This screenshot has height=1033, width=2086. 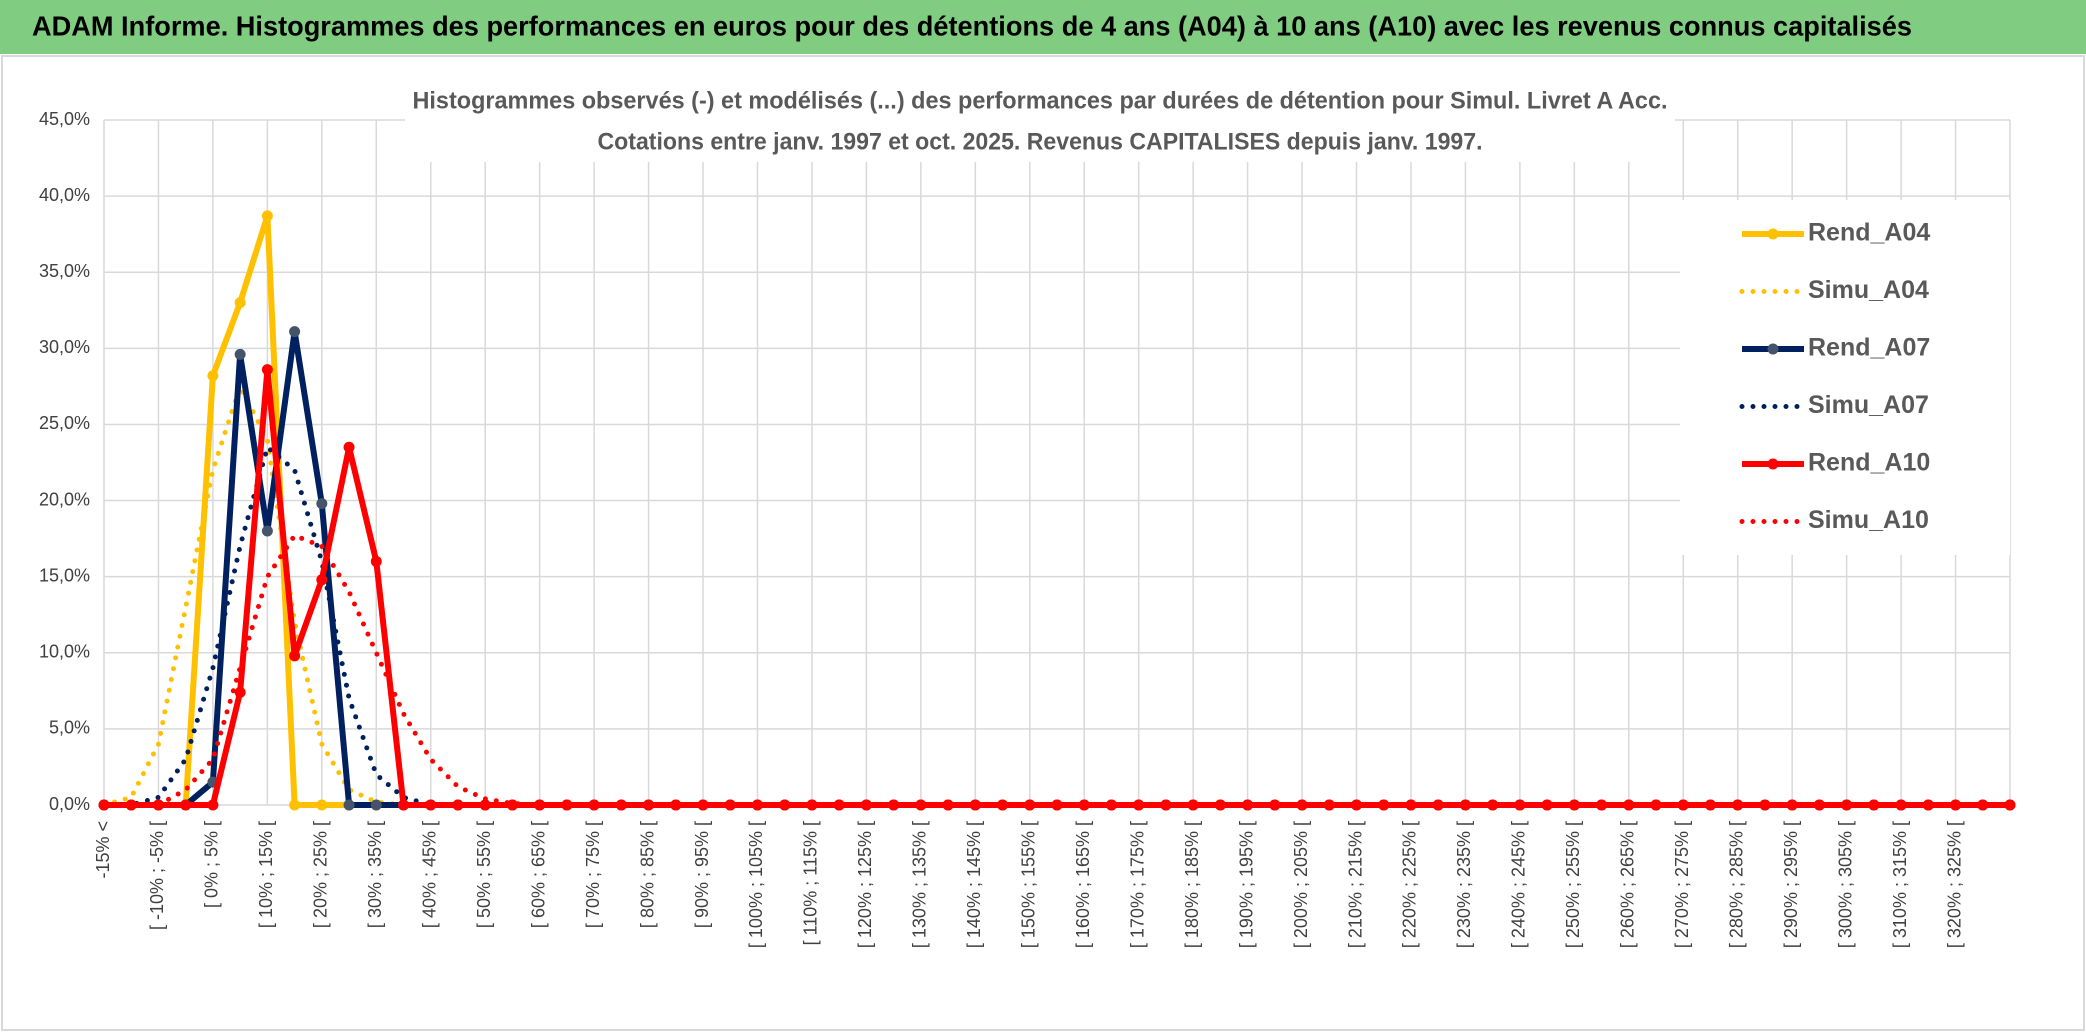 What do you see at coordinates (1869, 463) in the screenshot?
I see `legend-label: Rend_A10` at bounding box center [1869, 463].